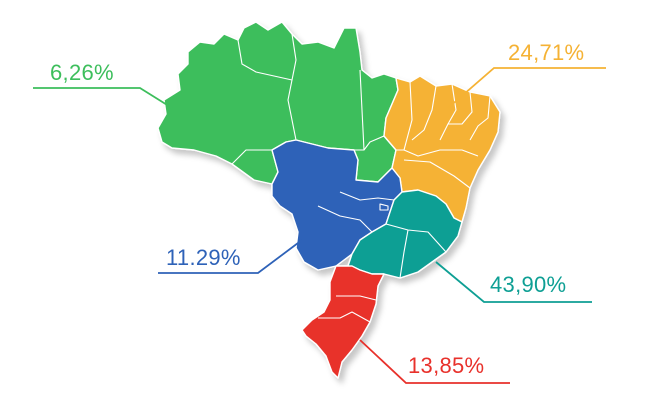  I want to click on label-northeast: 24,71%, so click(546, 52).